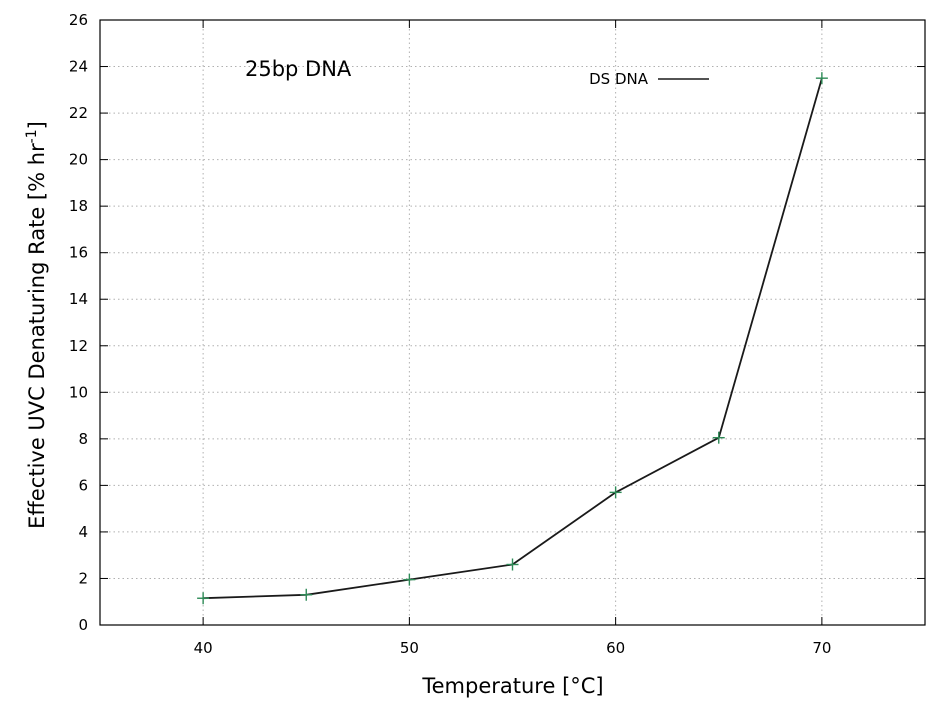  What do you see at coordinates (83, 439) in the screenshot?
I see `y-tick-label: 8` at bounding box center [83, 439].